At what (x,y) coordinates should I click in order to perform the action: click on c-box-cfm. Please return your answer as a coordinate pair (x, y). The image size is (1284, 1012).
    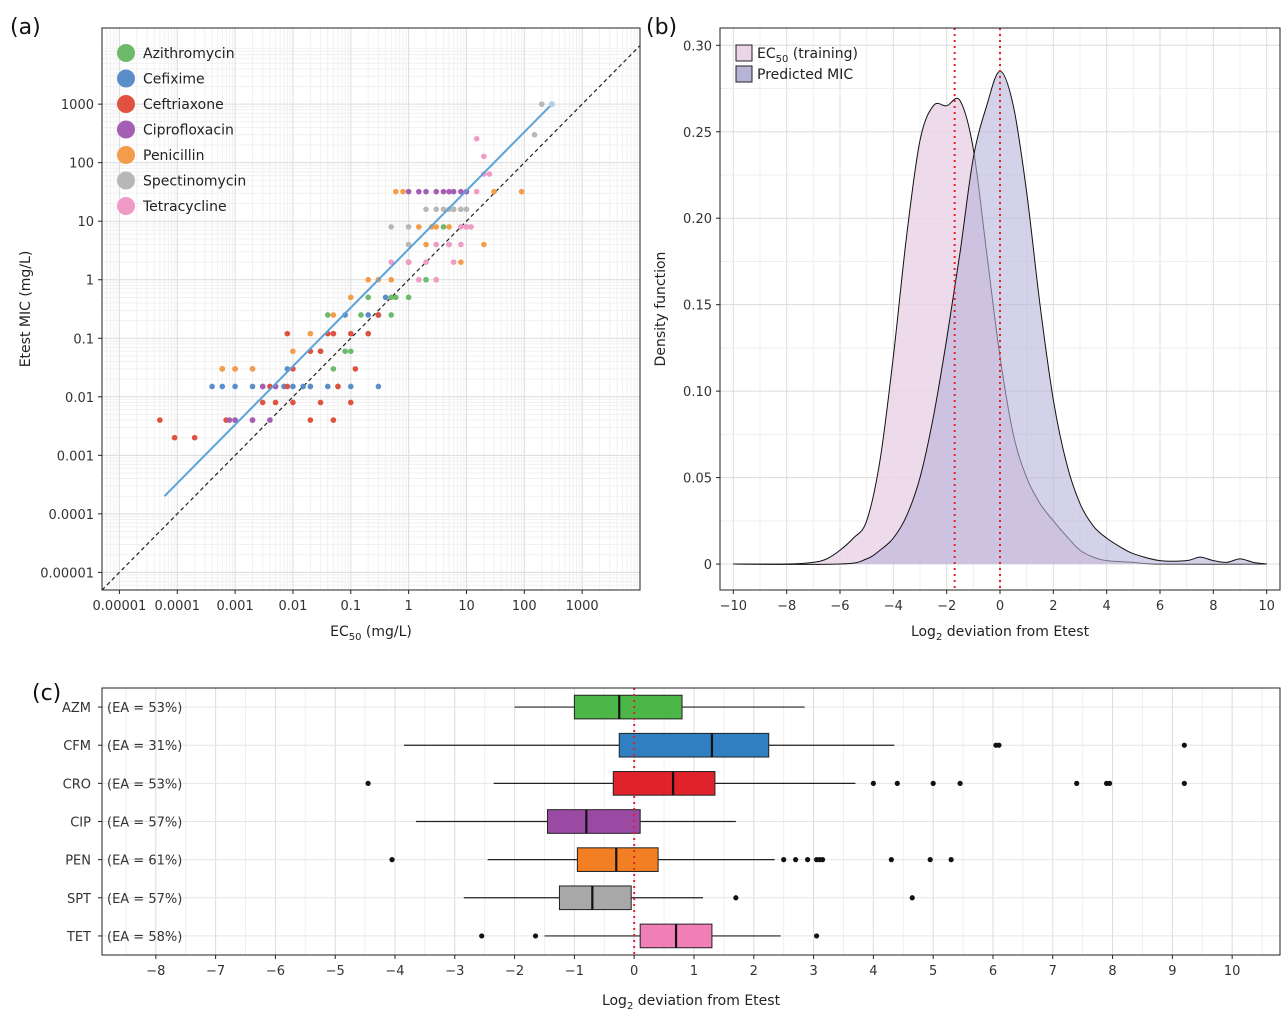
    Looking at the image, I should click on (694, 745).